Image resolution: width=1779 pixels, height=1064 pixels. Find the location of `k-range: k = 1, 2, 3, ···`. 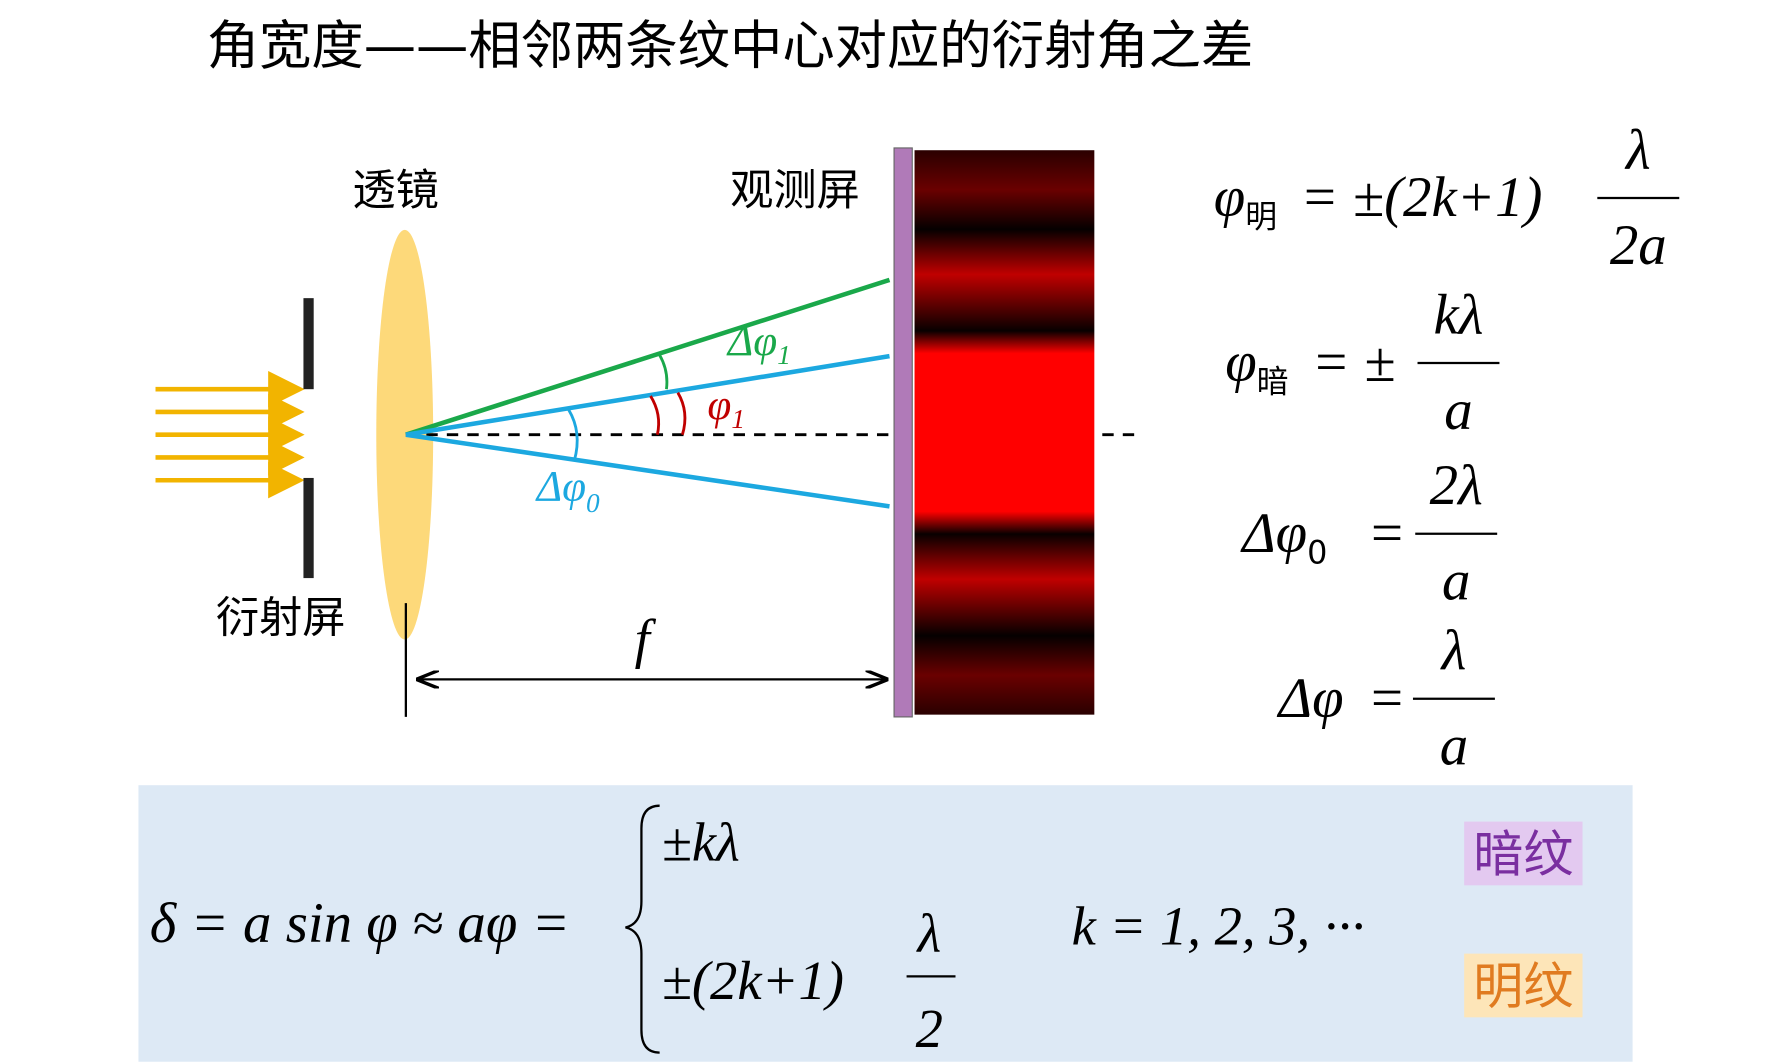

k-range: k = 1, 2, 3, ··· is located at coordinates (1218, 926).